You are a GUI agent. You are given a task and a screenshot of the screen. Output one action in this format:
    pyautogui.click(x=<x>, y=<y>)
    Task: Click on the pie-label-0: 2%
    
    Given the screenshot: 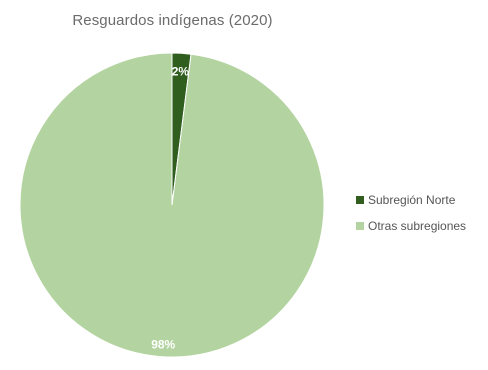 What is the action you would take?
    pyautogui.click(x=181, y=72)
    